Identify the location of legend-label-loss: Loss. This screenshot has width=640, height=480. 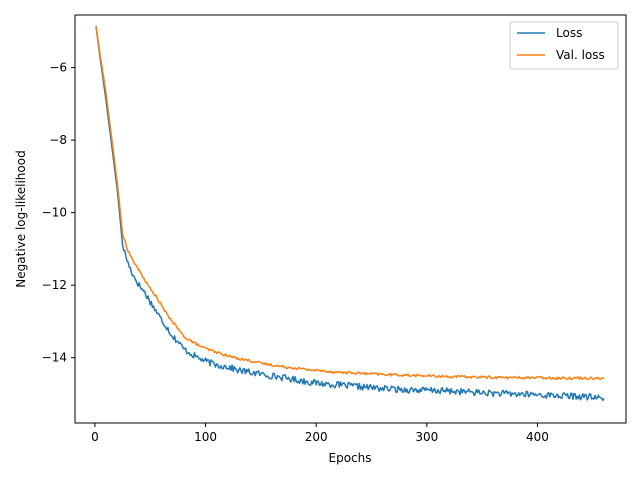
(569, 33).